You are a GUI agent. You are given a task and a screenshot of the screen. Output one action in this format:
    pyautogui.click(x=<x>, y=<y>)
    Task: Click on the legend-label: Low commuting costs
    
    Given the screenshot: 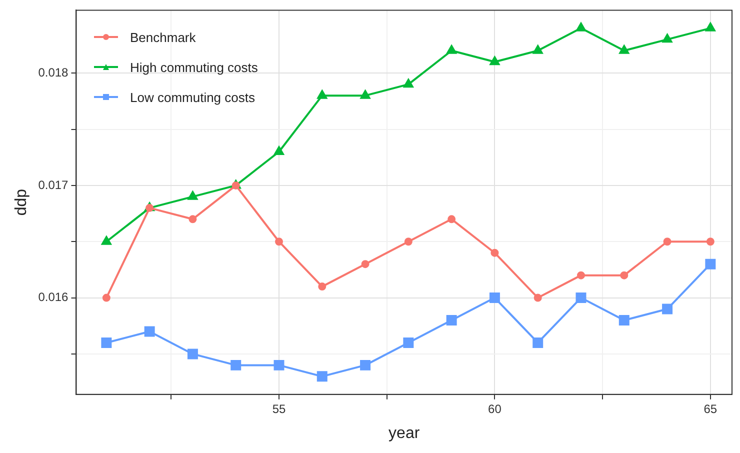 What is the action you would take?
    pyautogui.click(x=192, y=97)
    